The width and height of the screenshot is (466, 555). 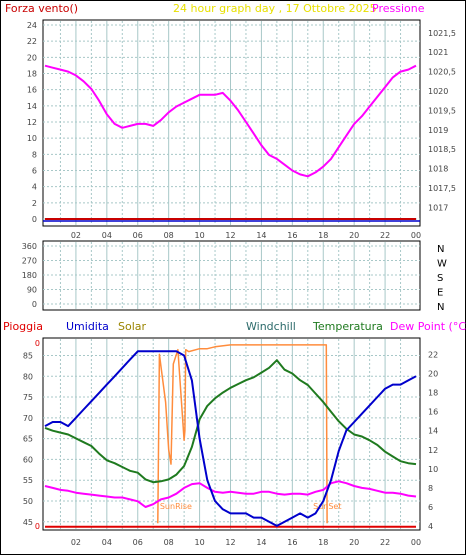 What do you see at coordinates (29, 246) in the screenshot?
I see `wind-direction-tick-label: 360` at bounding box center [29, 246].